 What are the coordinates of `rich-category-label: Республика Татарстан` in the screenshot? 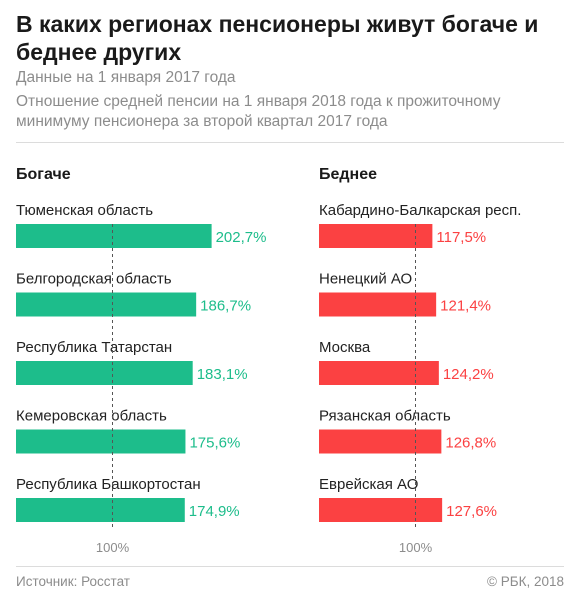 It's located at (94, 347).